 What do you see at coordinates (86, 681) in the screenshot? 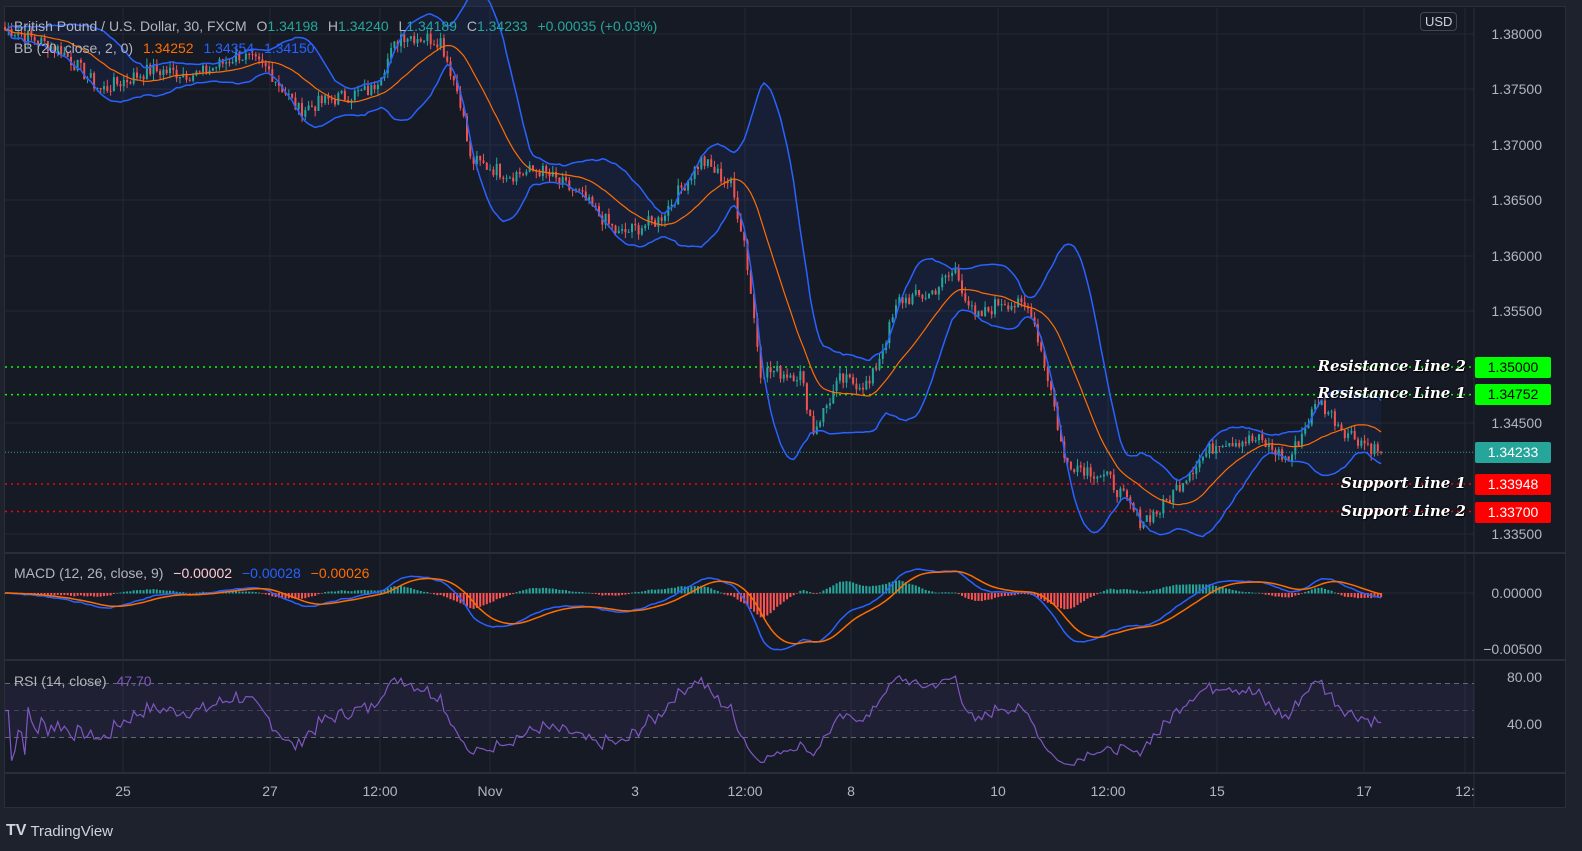
I see `rsi-legend: RSI (14, close) 47.70` at bounding box center [86, 681].